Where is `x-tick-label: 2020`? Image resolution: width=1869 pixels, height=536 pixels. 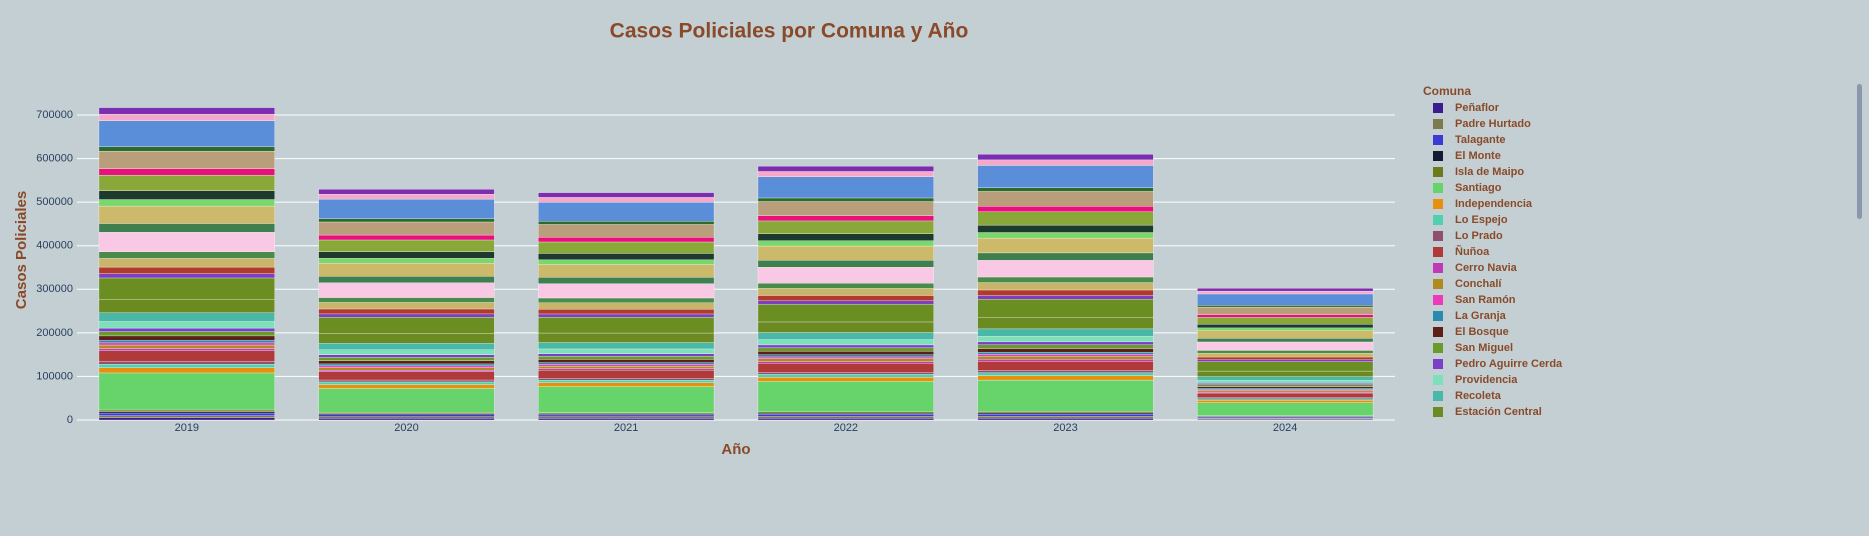
x-tick-label: 2020 is located at coordinates (406, 428).